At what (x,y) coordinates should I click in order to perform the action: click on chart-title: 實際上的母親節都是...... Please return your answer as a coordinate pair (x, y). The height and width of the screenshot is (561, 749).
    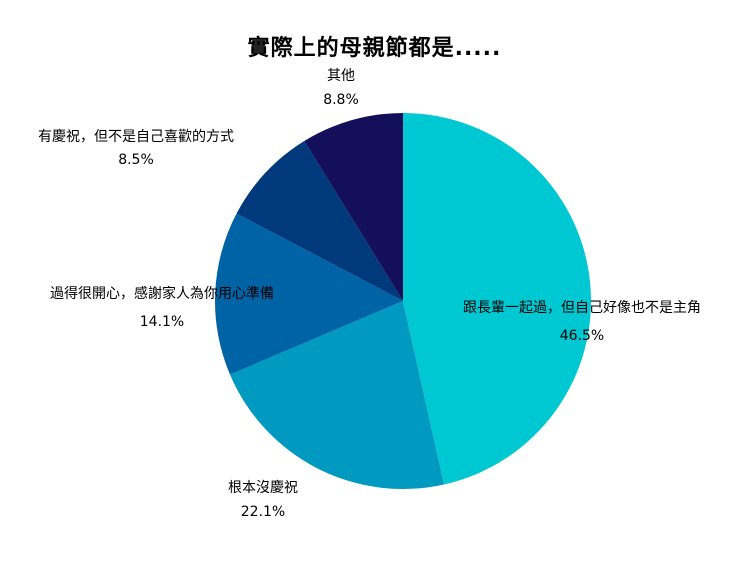
    Looking at the image, I should click on (374, 48).